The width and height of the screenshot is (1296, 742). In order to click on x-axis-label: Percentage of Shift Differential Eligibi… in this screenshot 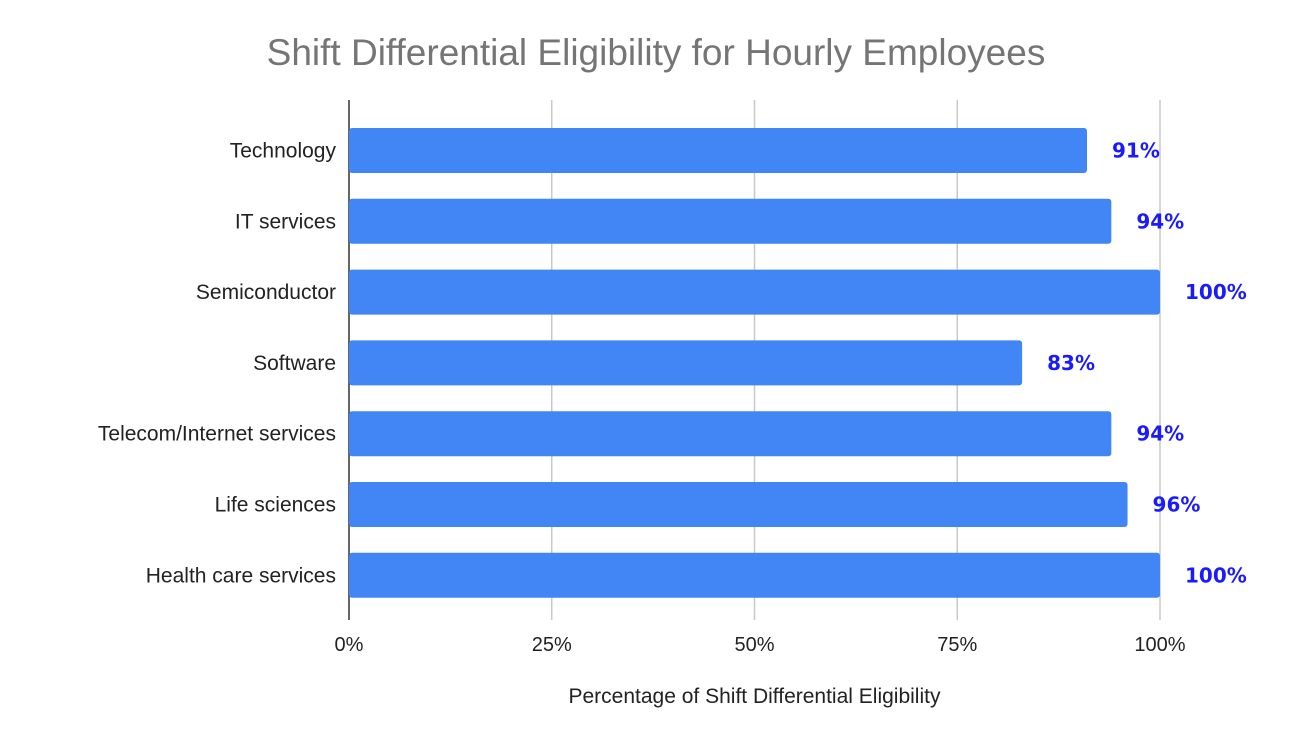, I will do `click(754, 696)`.